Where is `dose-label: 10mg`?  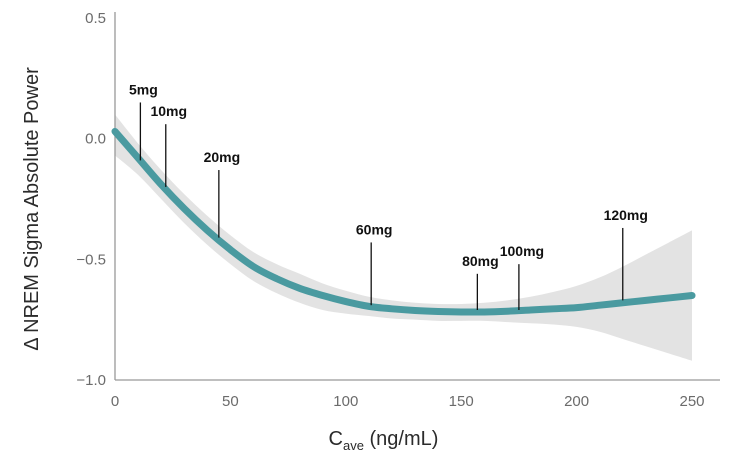 dose-label: 10mg is located at coordinates (168, 111).